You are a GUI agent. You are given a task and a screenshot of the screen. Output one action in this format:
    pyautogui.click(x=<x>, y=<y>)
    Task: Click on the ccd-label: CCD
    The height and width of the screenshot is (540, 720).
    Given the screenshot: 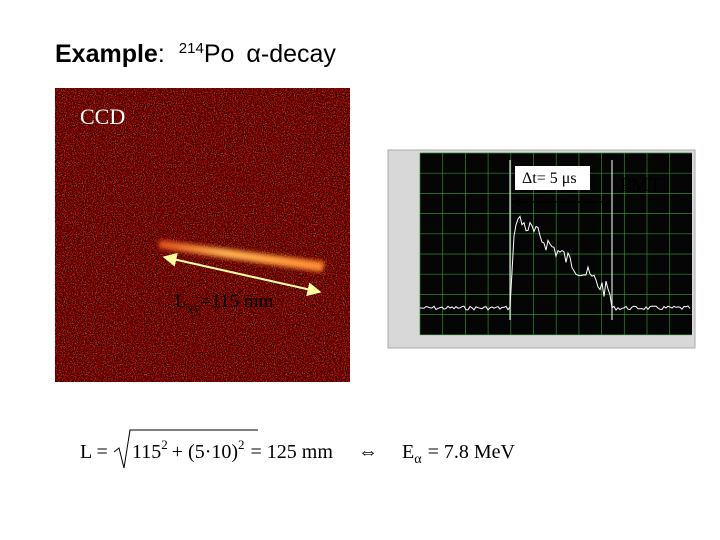 What is the action you would take?
    pyautogui.click(x=102, y=116)
    